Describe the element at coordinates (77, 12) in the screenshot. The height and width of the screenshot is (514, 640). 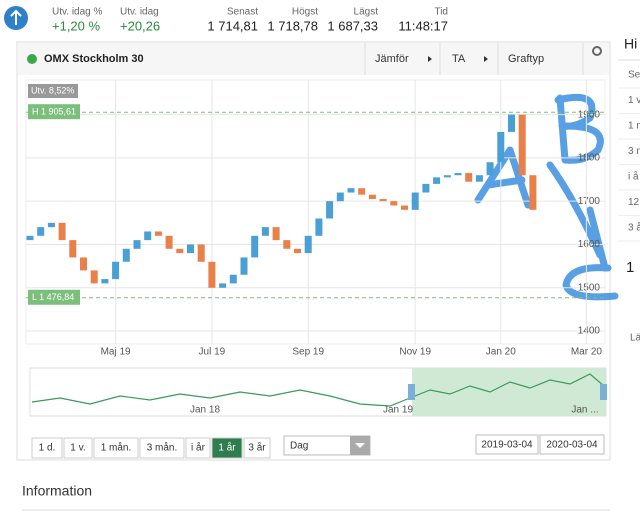
I see `stat-label: Utv. idag %` at that location.